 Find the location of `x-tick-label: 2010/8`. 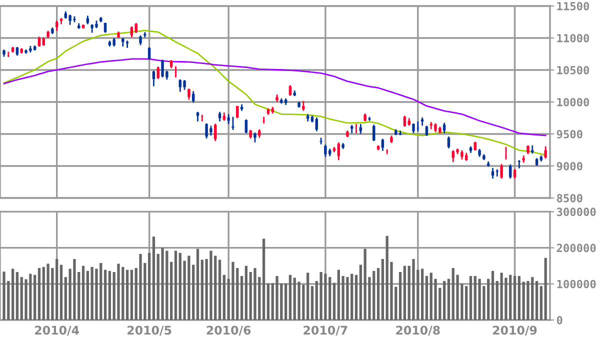

x-tick-label: 2010/8 is located at coordinates (418, 331).